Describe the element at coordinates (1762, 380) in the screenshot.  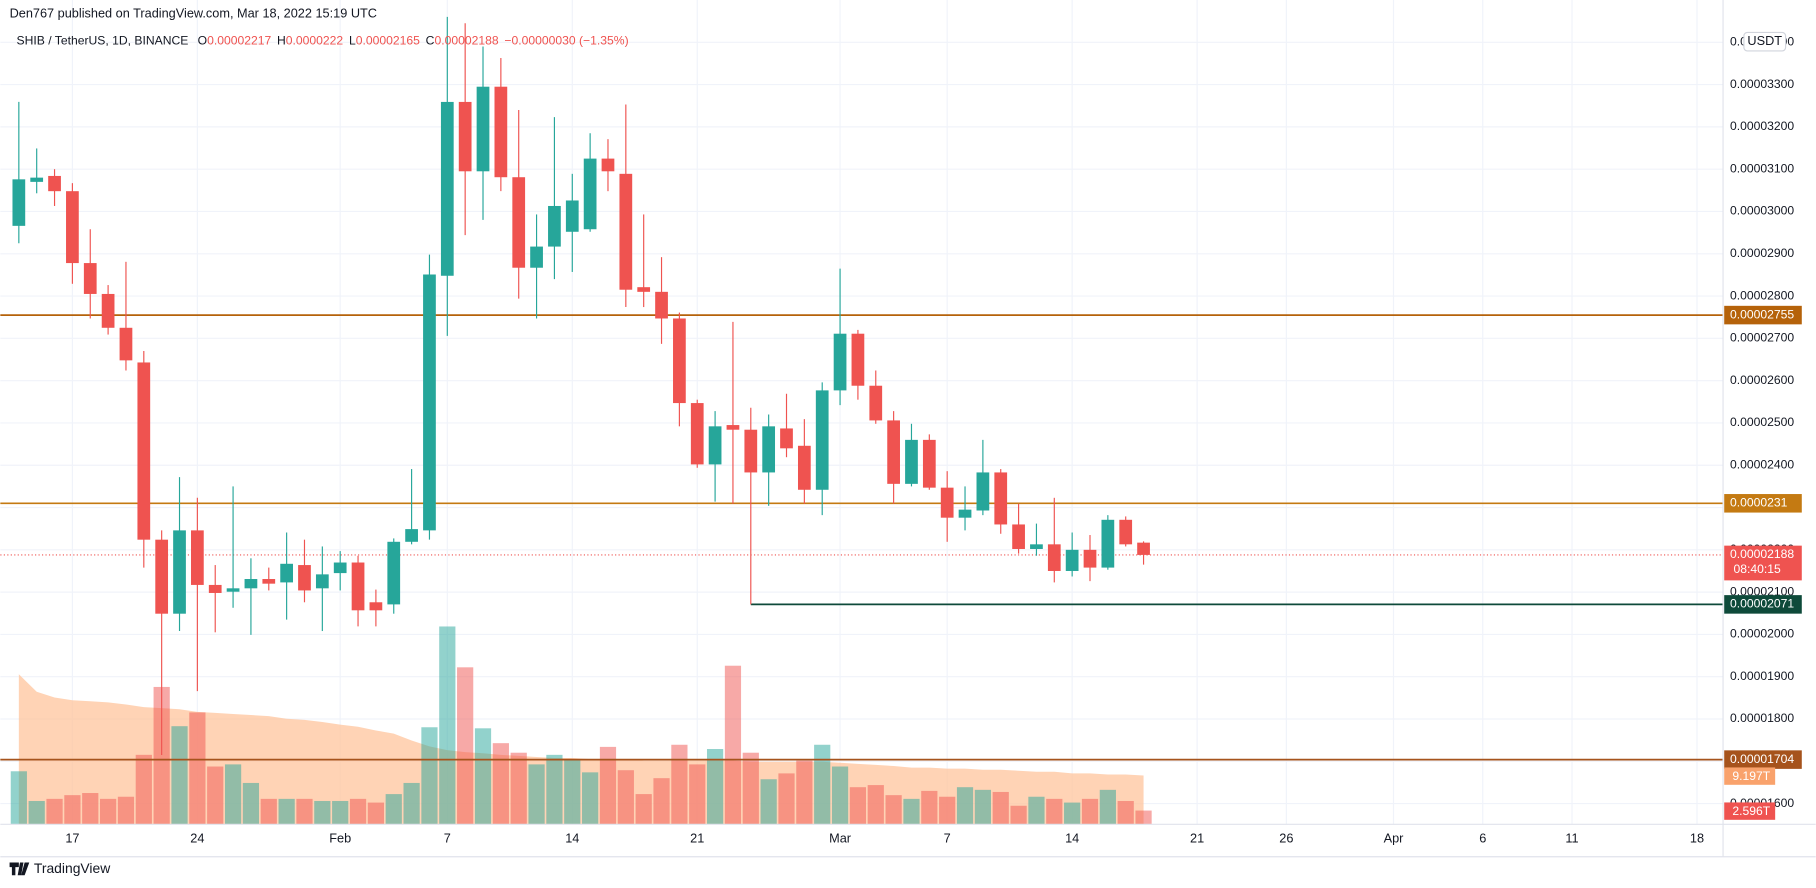
I see `y-tick-label: 0.00002600` at that location.